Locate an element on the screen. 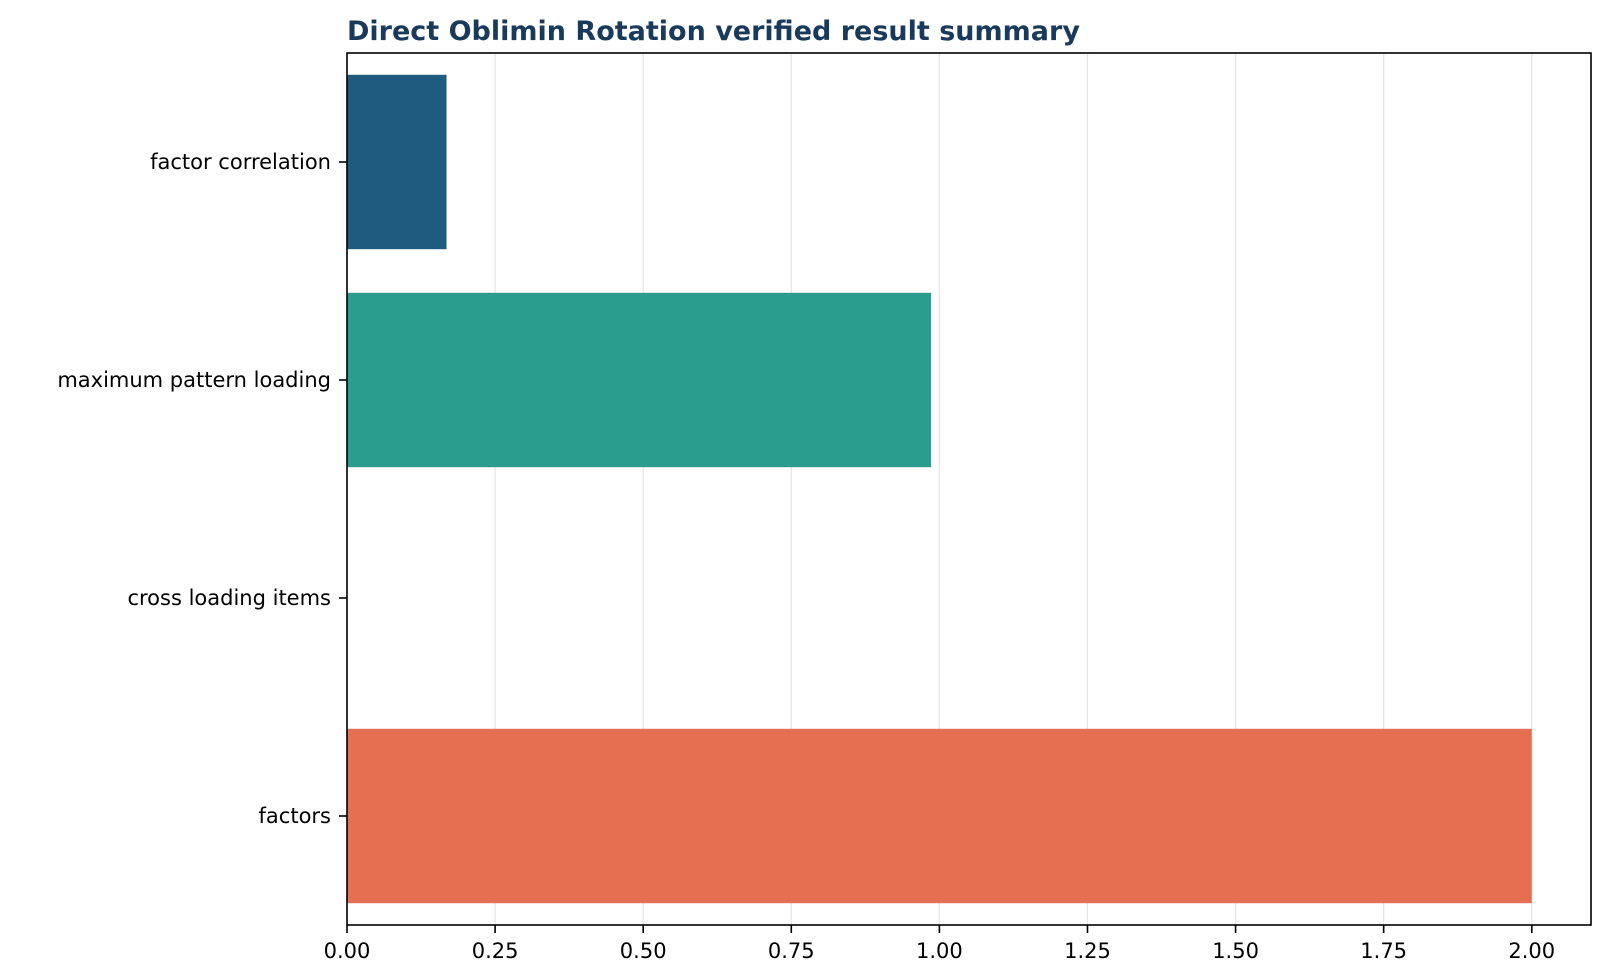  x-tick-label: 0.50 is located at coordinates (643, 951).